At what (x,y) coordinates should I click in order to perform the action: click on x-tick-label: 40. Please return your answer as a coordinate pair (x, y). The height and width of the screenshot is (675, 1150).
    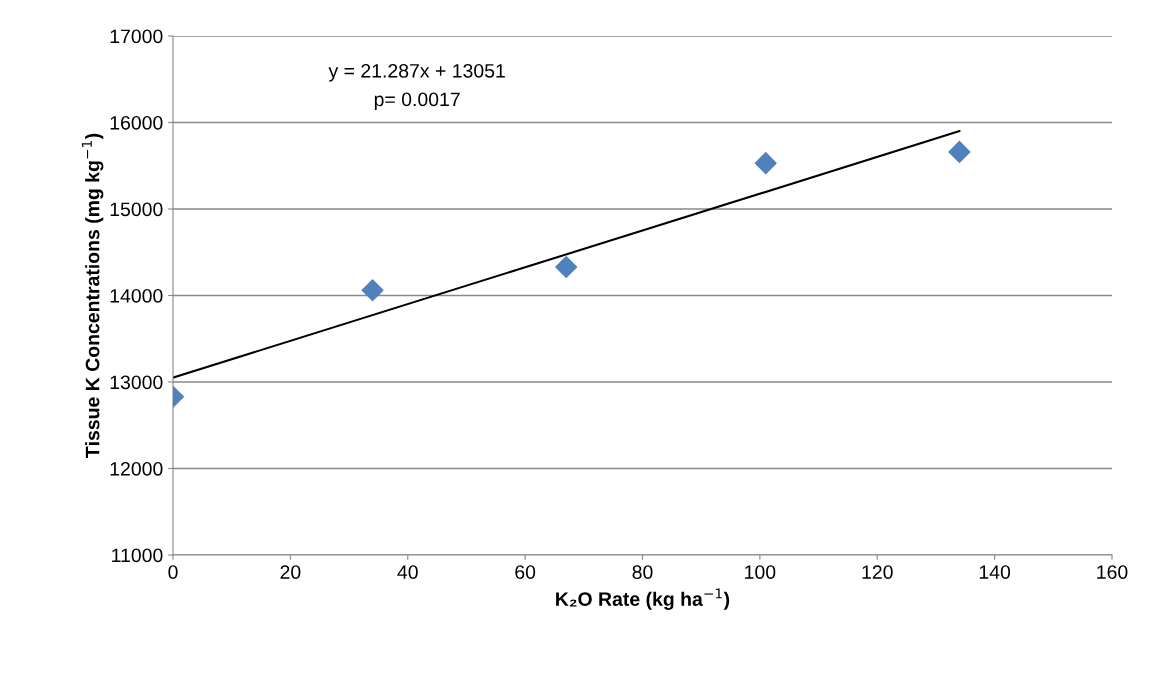
    Looking at the image, I should click on (407, 572).